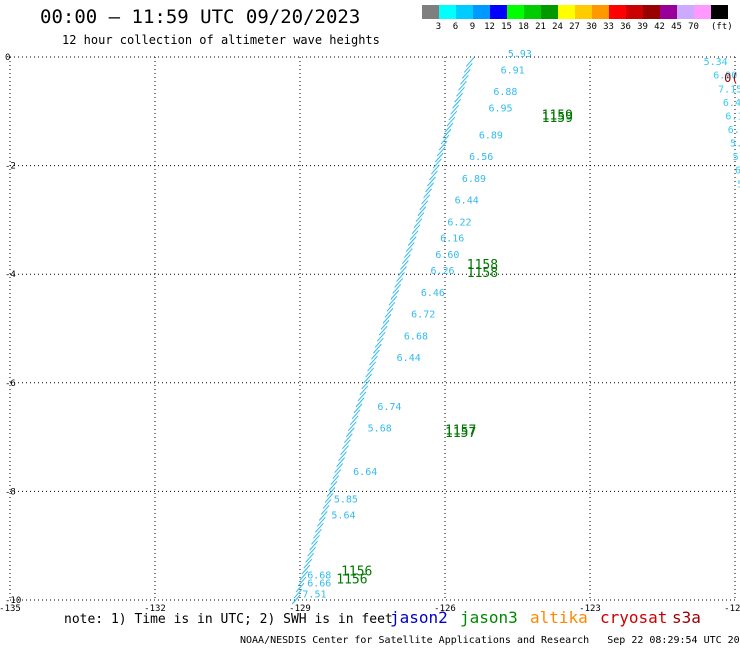  What do you see at coordinates (693, 27) in the screenshot?
I see `legend-label: 70` at bounding box center [693, 27].